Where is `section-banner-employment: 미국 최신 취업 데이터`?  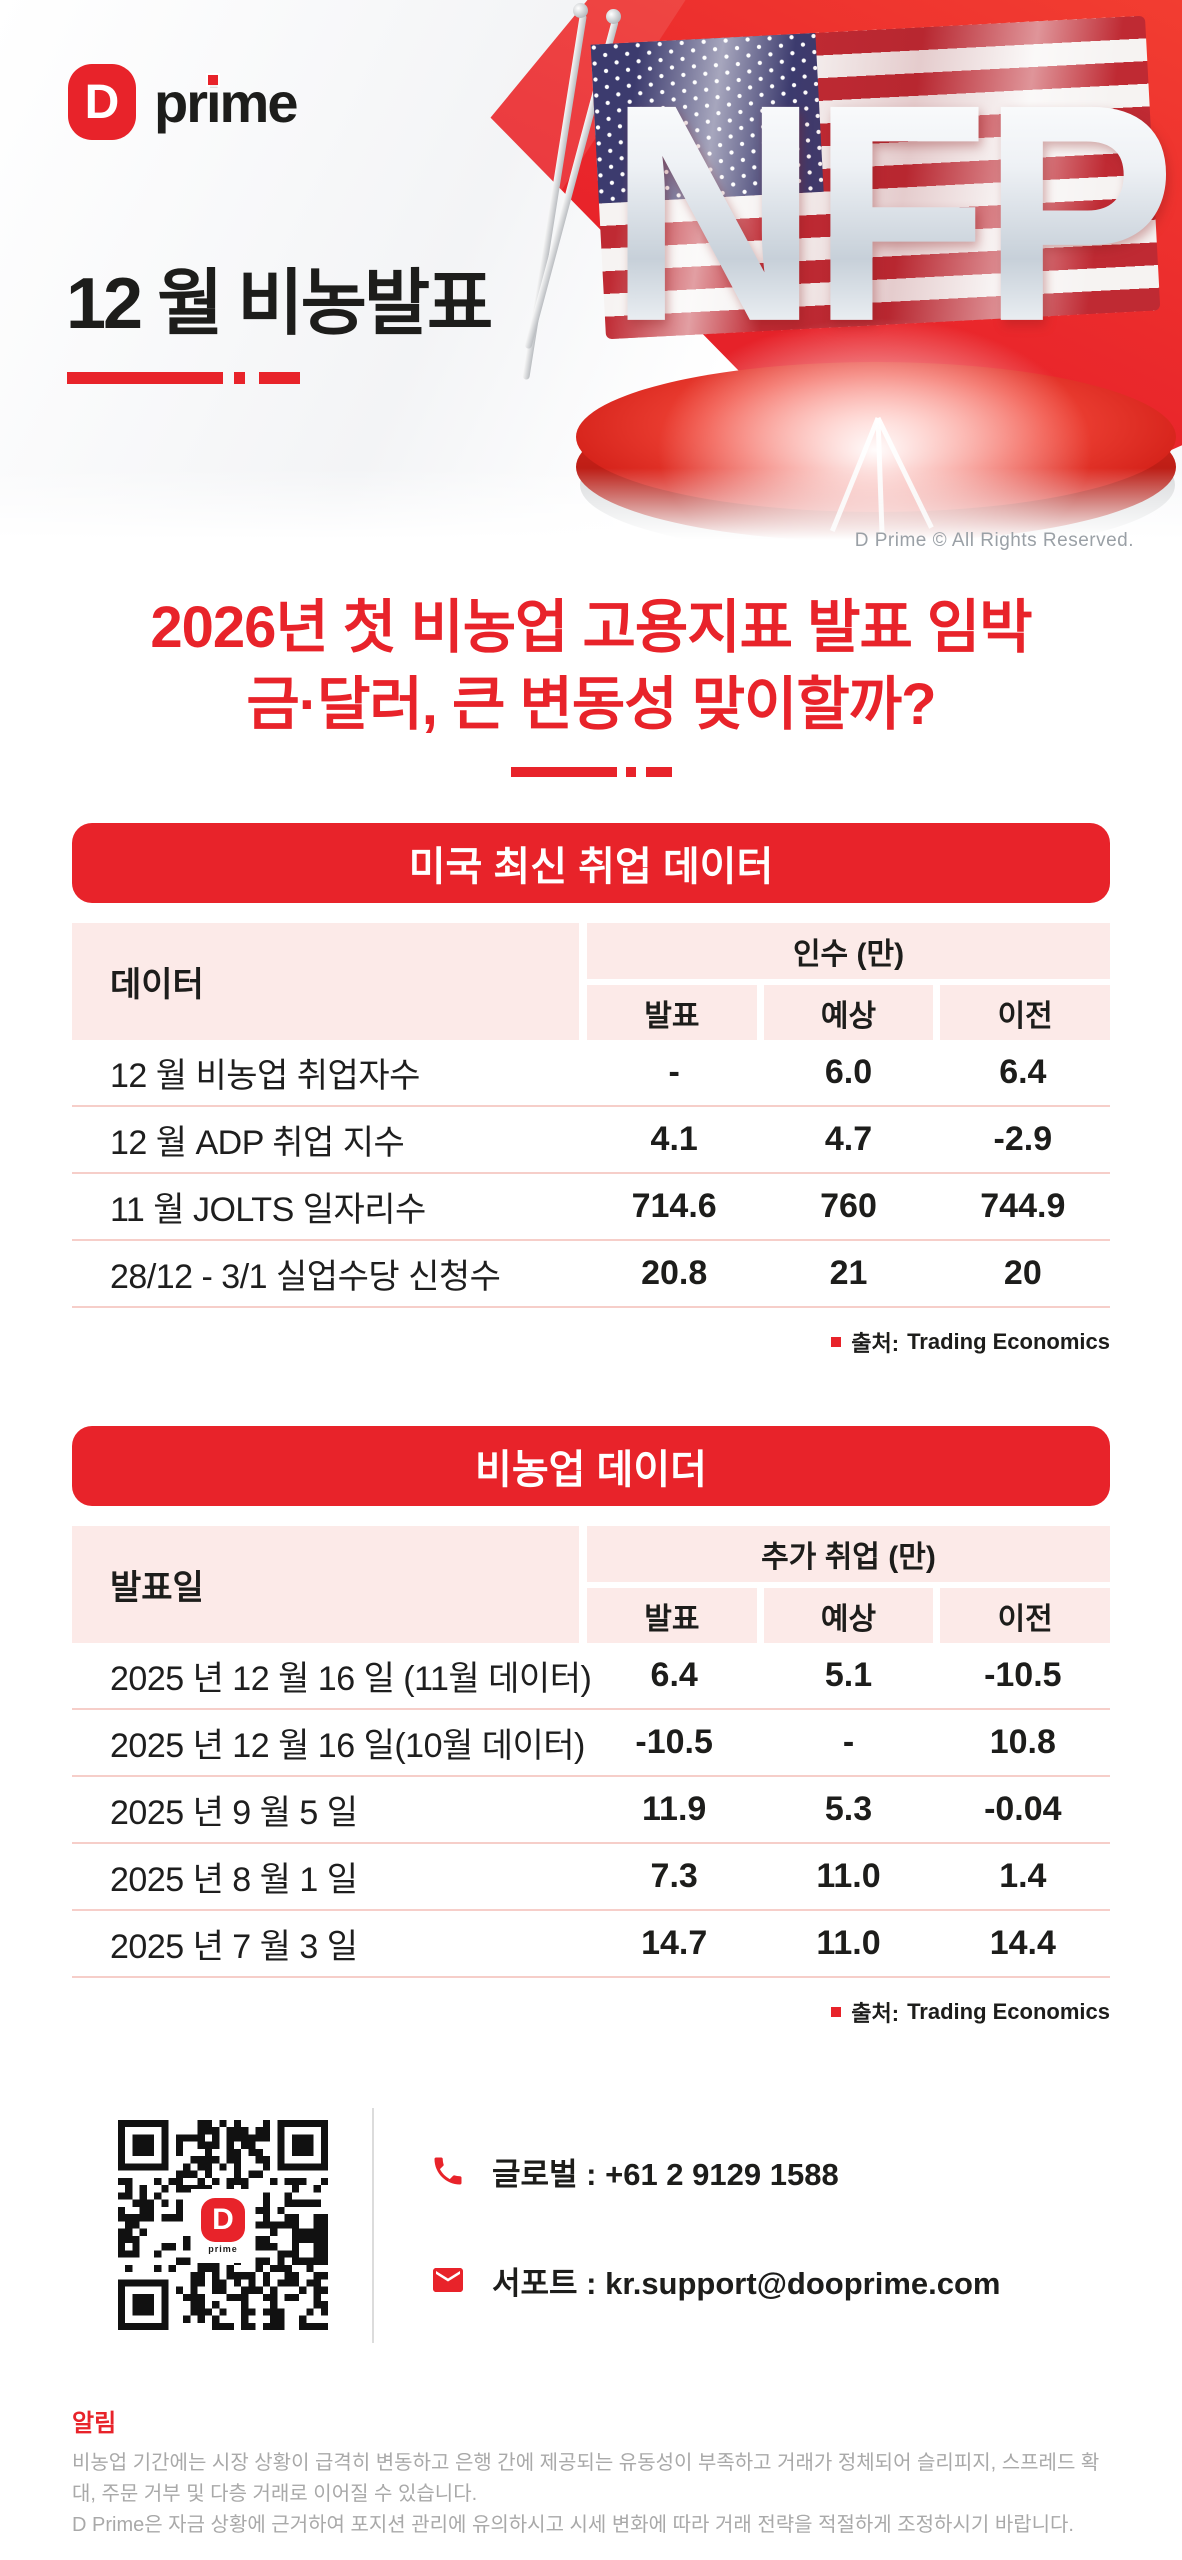
section-banner-employment: 미국 최신 취업 데이터 is located at coordinates (591, 863).